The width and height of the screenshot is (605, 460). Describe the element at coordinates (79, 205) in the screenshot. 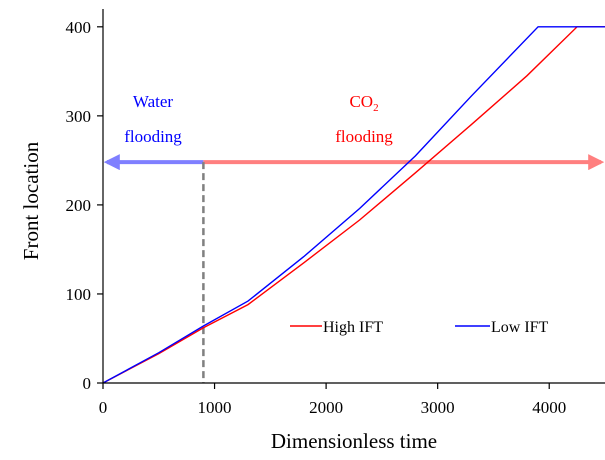

I see `y-tick-label: 200` at that location.